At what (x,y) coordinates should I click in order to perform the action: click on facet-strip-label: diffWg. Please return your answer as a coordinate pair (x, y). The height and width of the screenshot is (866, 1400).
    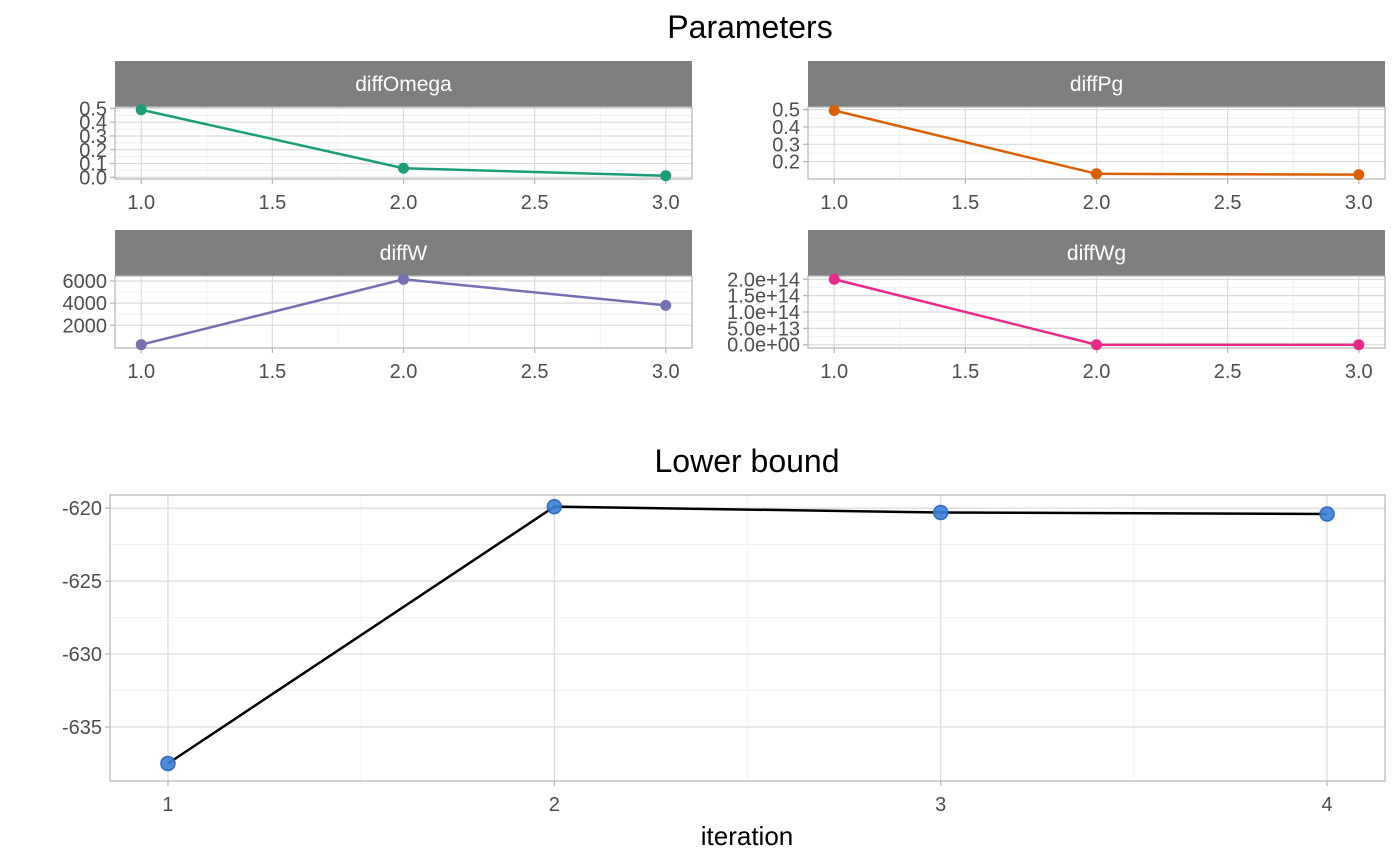
    Looking at the image, I should click on (1096, 253).